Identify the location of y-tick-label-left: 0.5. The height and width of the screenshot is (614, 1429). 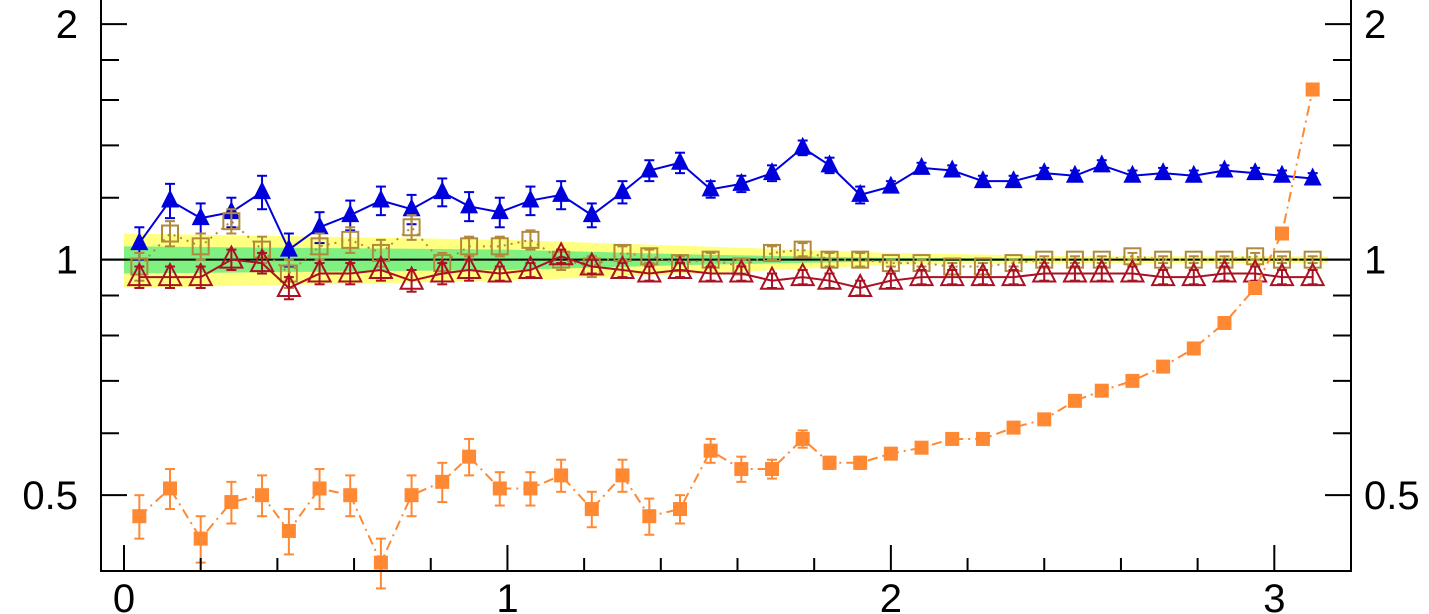
(50, 496).